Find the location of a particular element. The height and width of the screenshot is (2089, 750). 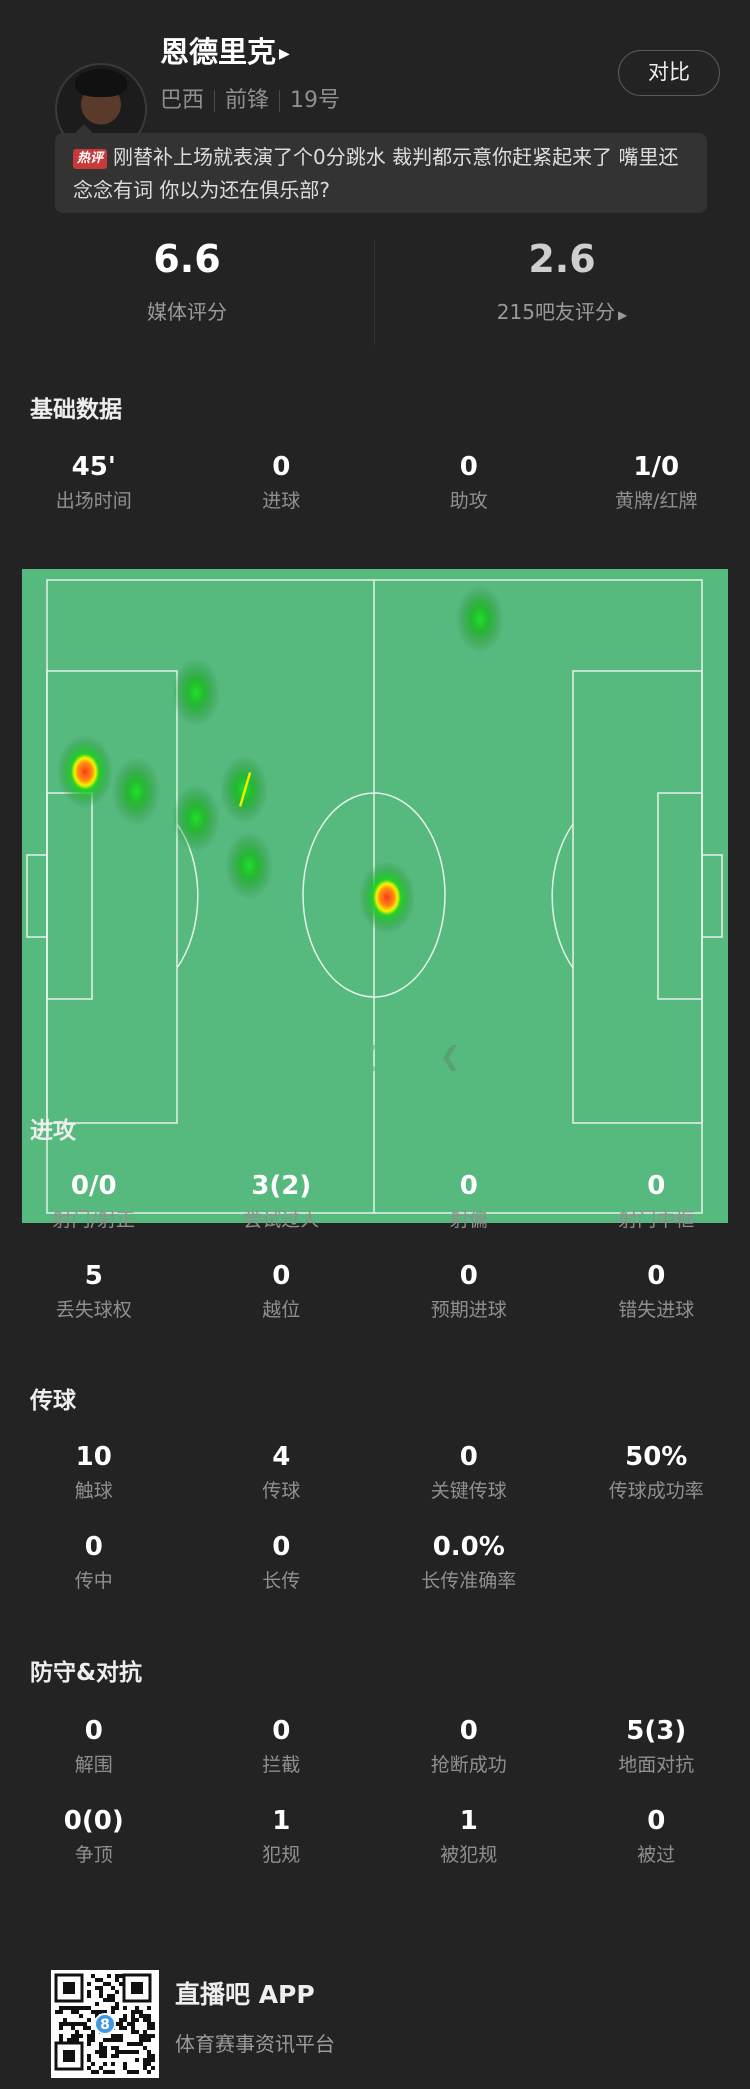

stat-defense-7: 0 被过 is located at coordinates (656, 1848).